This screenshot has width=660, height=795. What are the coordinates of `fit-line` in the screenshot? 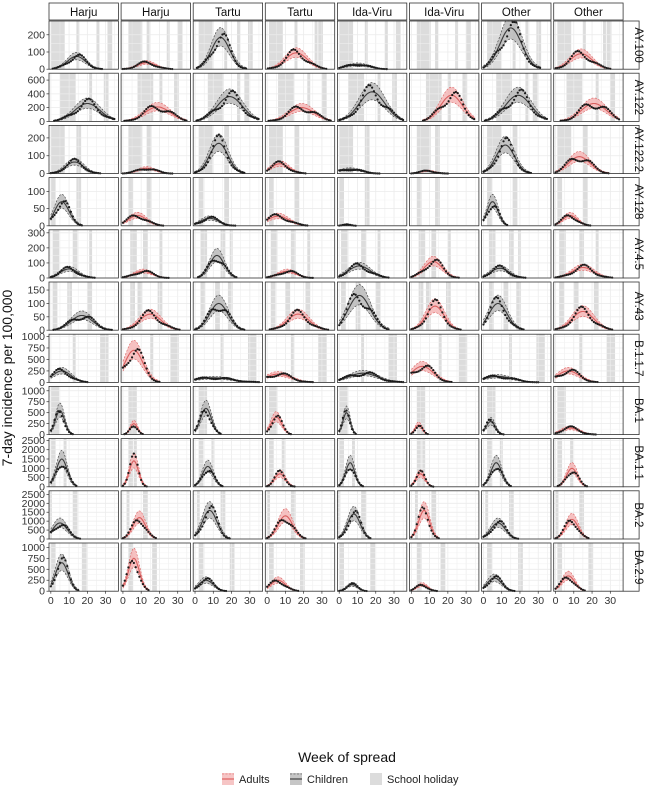 It's located at (590, 112).